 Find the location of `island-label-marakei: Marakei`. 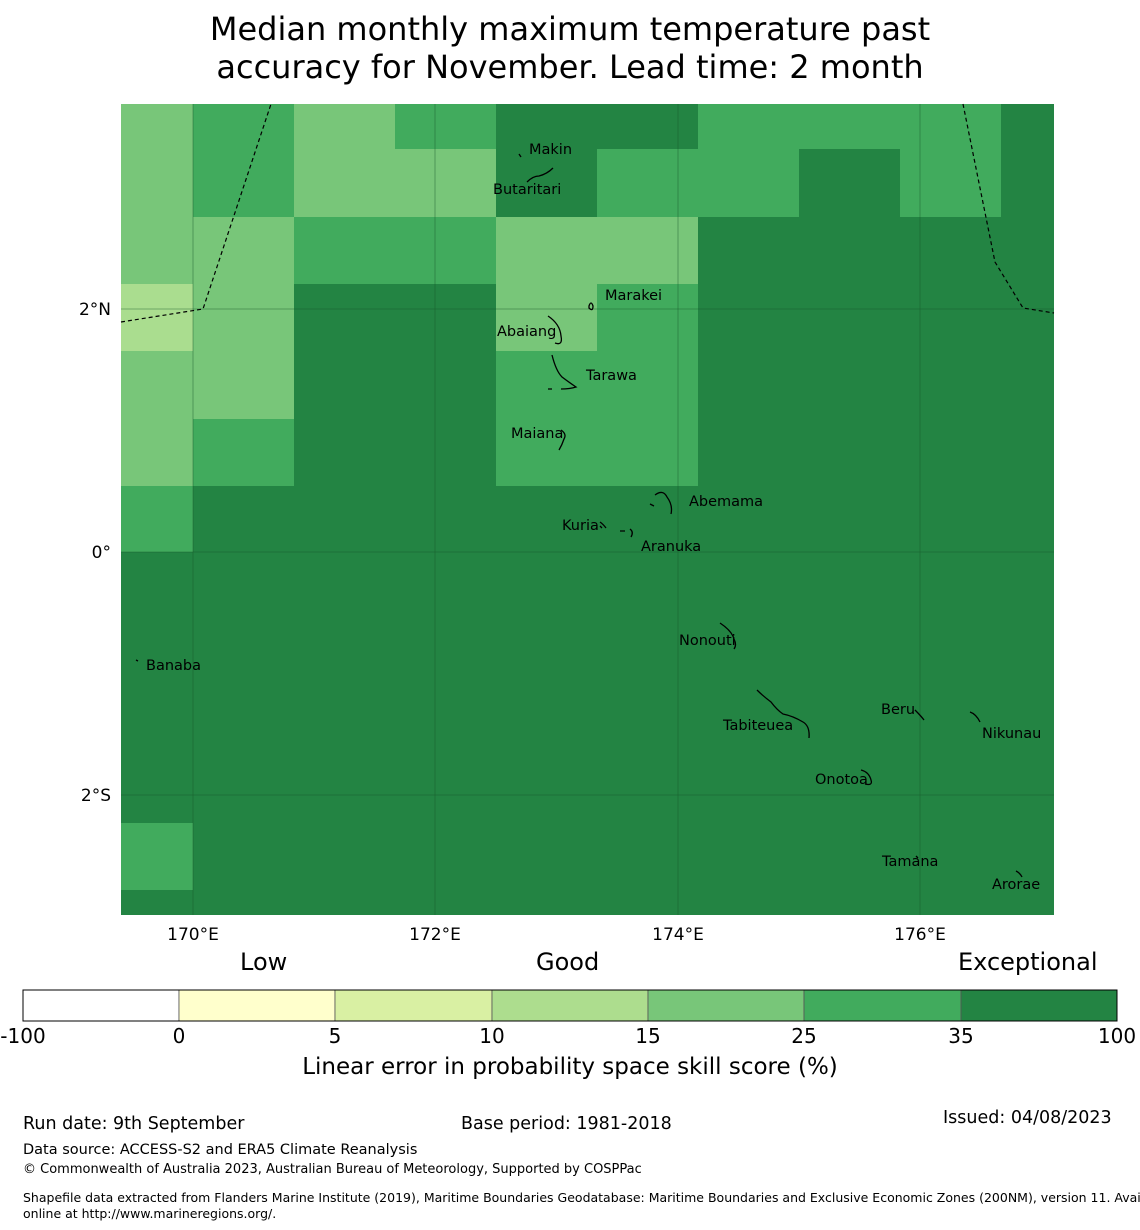

island-label-marakei: Marakei is located at coordinates (633, 296).